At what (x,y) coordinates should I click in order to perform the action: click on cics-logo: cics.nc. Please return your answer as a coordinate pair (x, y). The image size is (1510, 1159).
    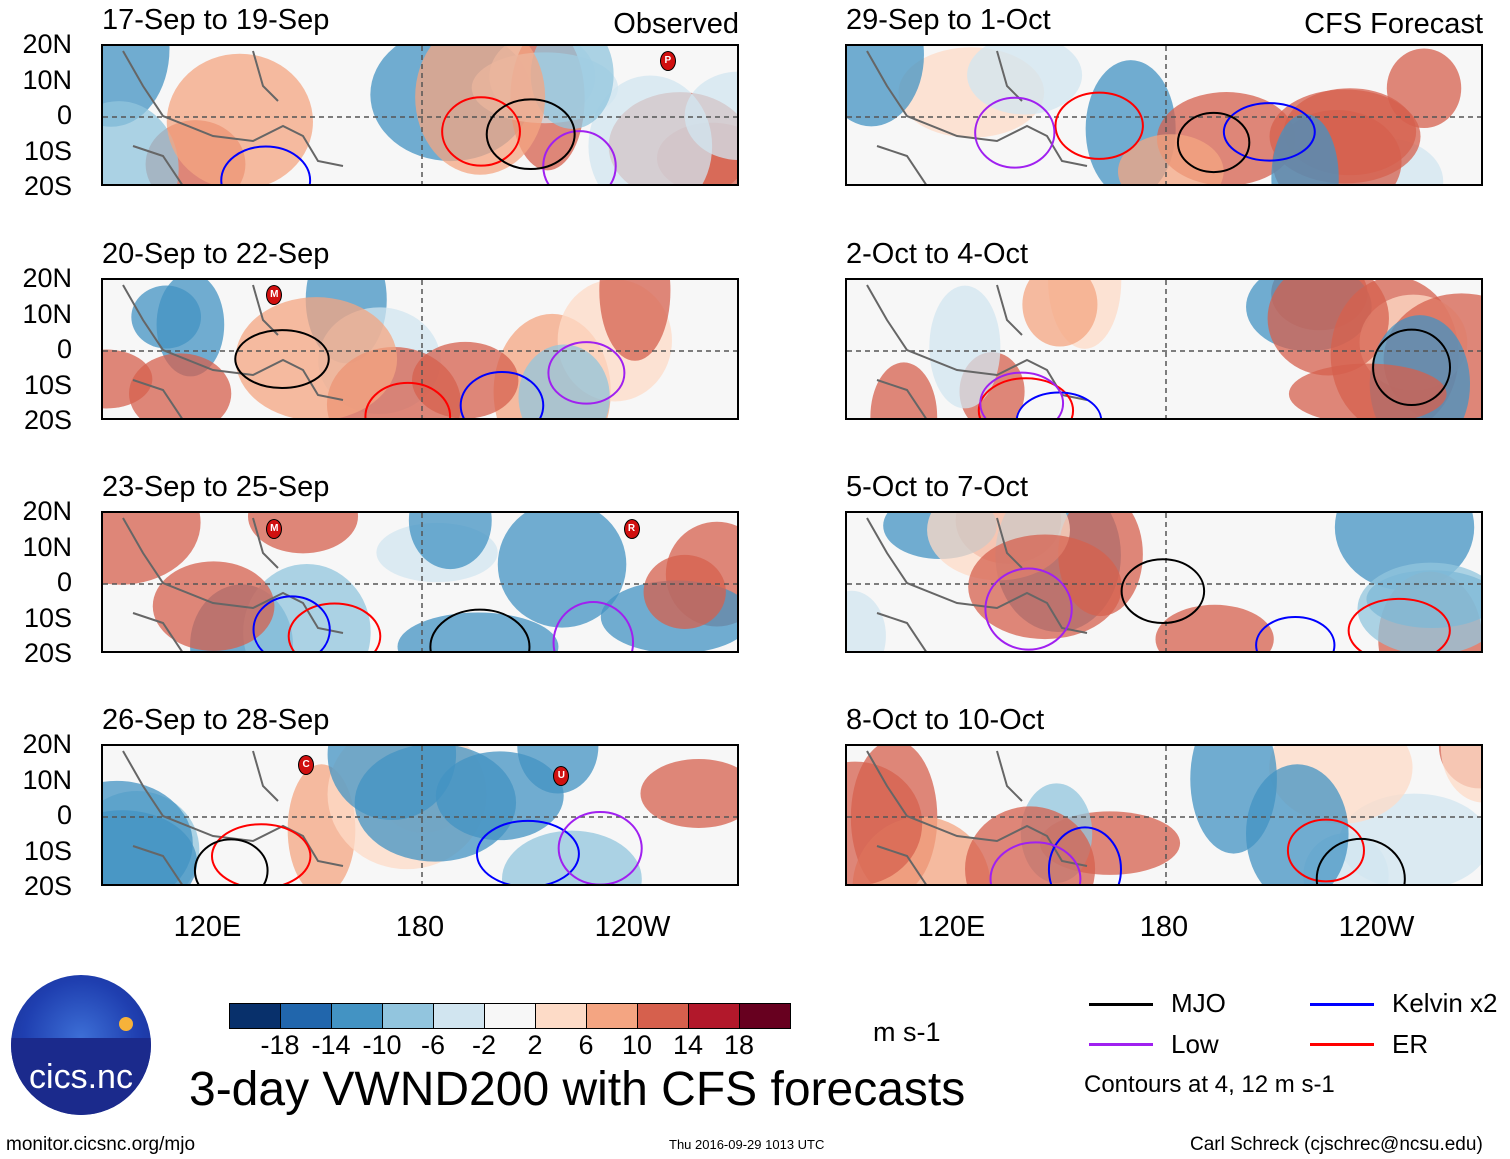
    Looking at the image, I should click on (81, 1045).